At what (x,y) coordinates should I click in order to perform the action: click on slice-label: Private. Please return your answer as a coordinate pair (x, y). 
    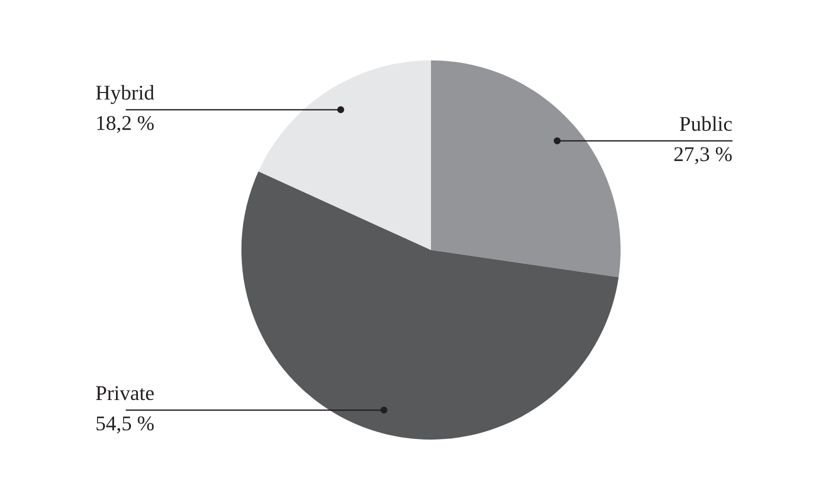
    Looking at the image, I should click on (125, 393).